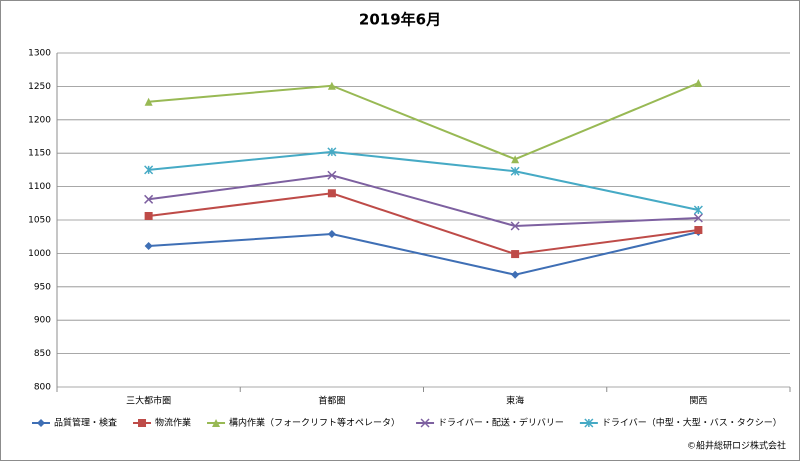 Image resolution: width=800 pixels, height=461 pixels. I want to click on y-tick-label: 1150, so click(39, 154).